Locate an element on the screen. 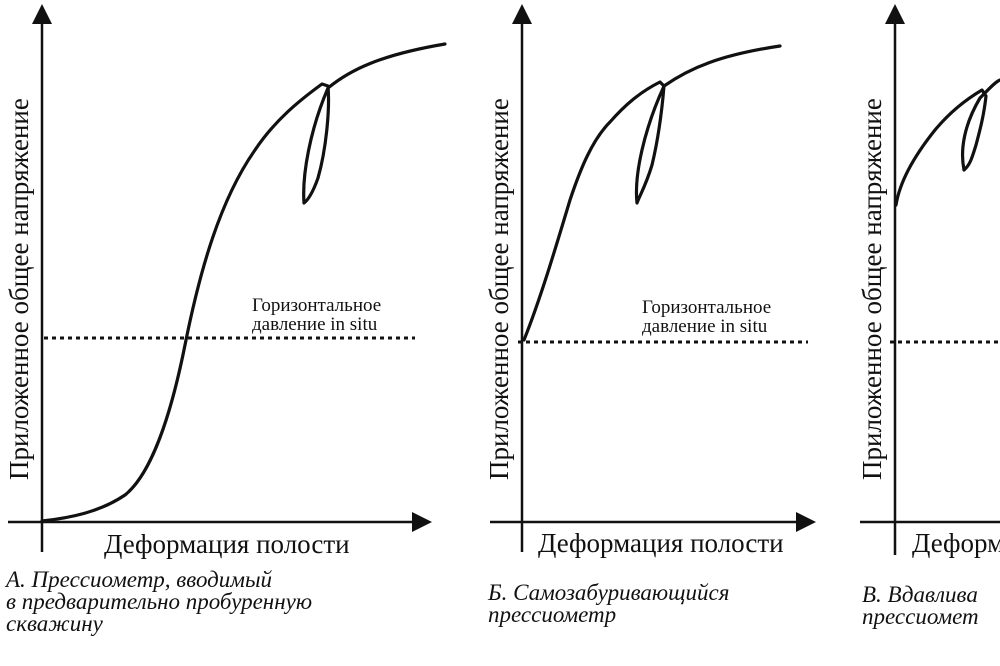  caption-panel-b: Б. Самозабуривающийся прессиометр is located at coordinates (609, 603).